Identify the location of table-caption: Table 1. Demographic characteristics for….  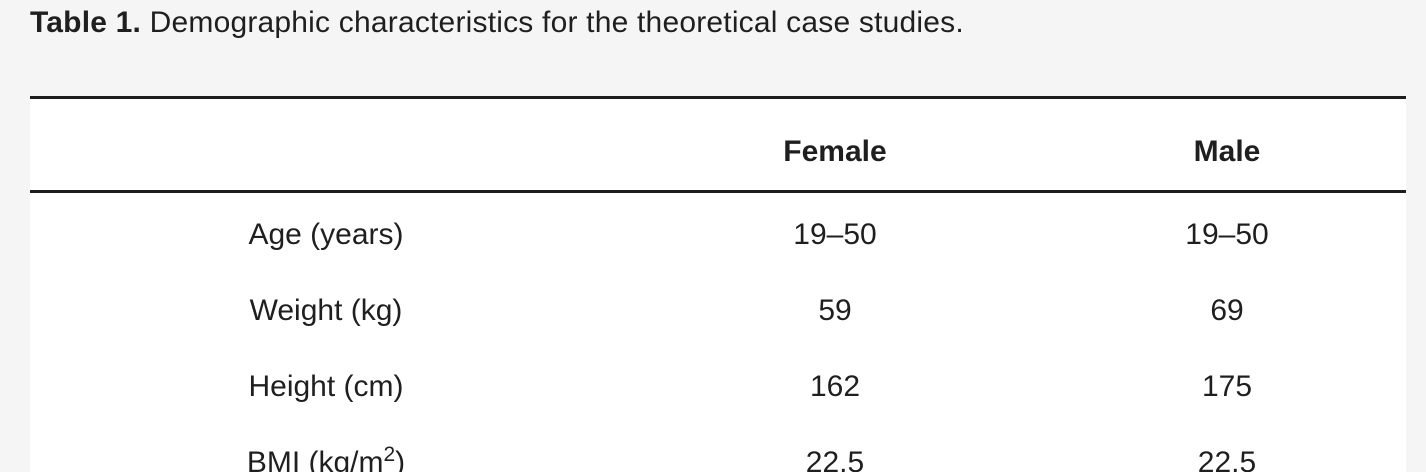
(728, 23).